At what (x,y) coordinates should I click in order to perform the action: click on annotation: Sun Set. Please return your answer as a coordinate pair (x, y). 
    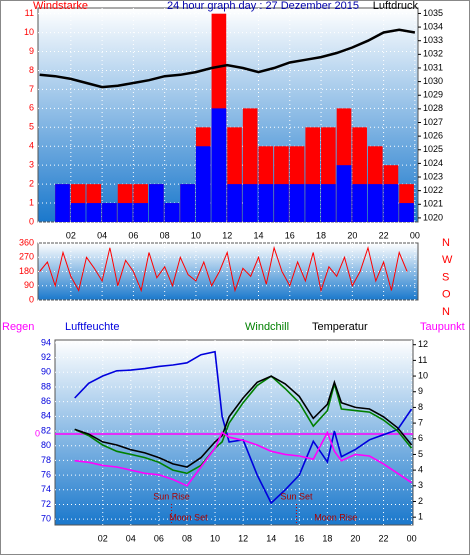
    Looking at the image, I should click on (296, 496).